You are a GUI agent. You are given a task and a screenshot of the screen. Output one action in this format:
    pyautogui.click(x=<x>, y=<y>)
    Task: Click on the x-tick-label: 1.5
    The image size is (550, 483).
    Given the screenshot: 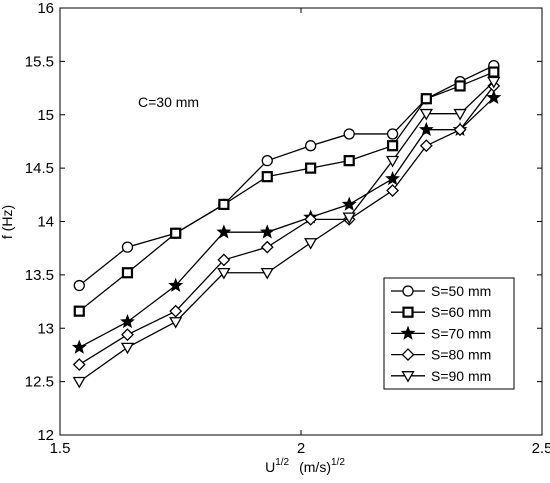 What is the action you would take?
    pyautogui.click(x=60, y=448)
    